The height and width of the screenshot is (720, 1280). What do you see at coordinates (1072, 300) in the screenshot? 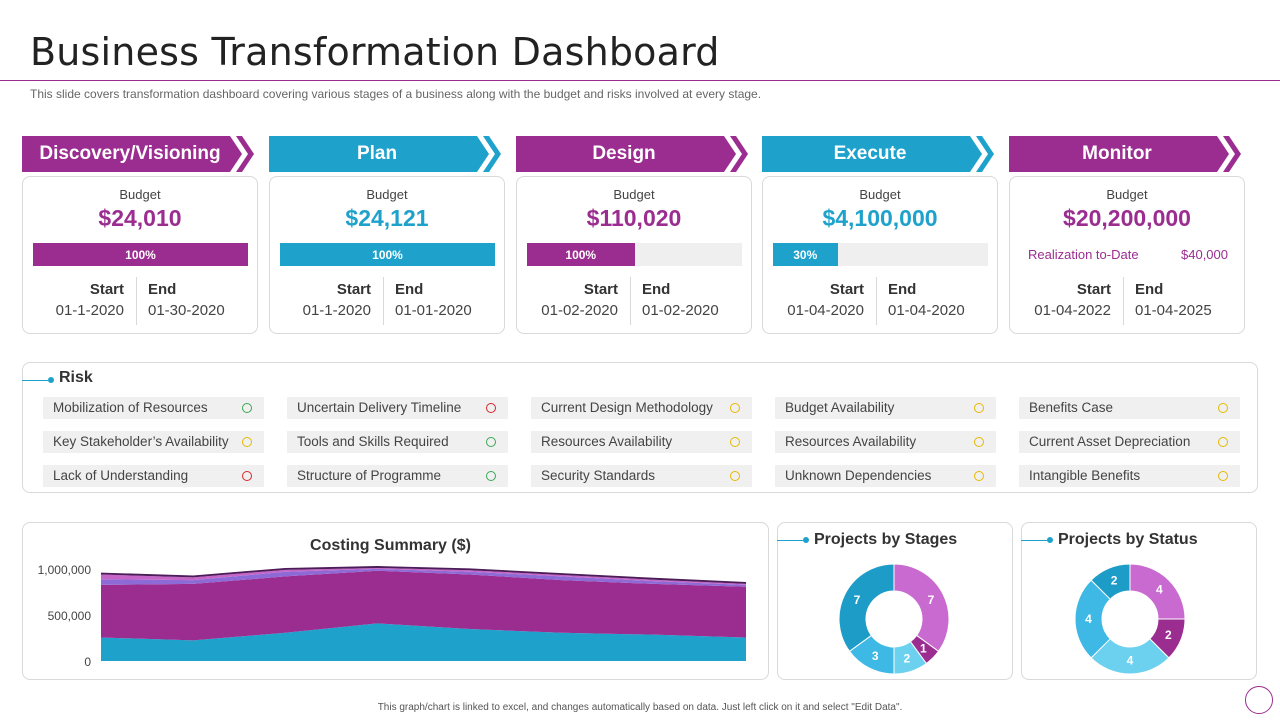
I see `start-date: Start 01-04-2022` at bounding box center [1072, 300].